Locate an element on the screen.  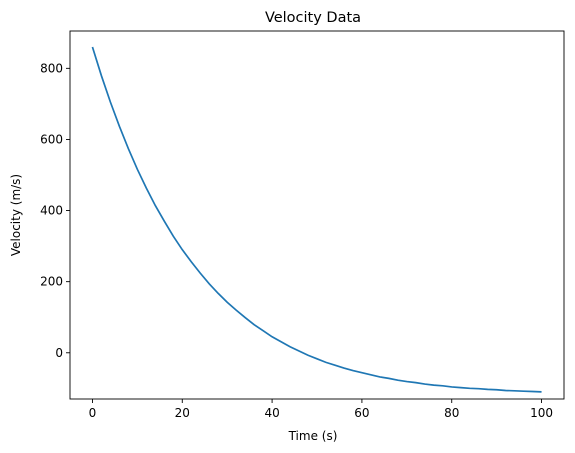
x-axis-label: Time (s) is located at coordinates (313, 436).